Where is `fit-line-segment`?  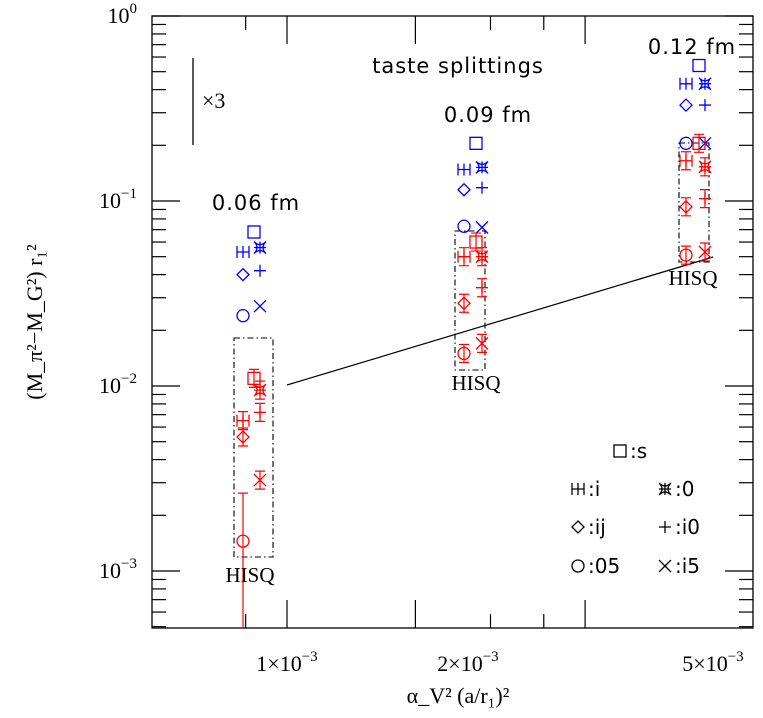
fit-line-segment is located at coordinates (500, 321).